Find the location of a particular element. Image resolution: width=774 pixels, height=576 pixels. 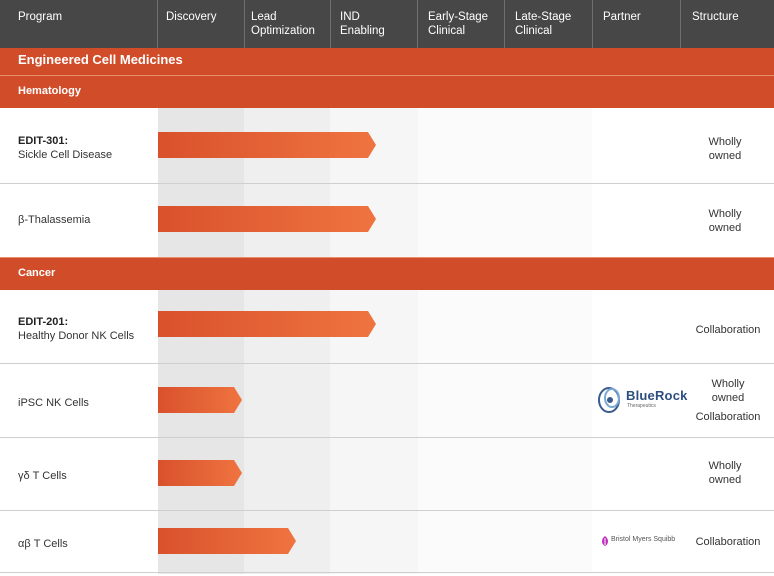

section-title-text: Engineered Cell Medicines is located at coordinates (100, 59).